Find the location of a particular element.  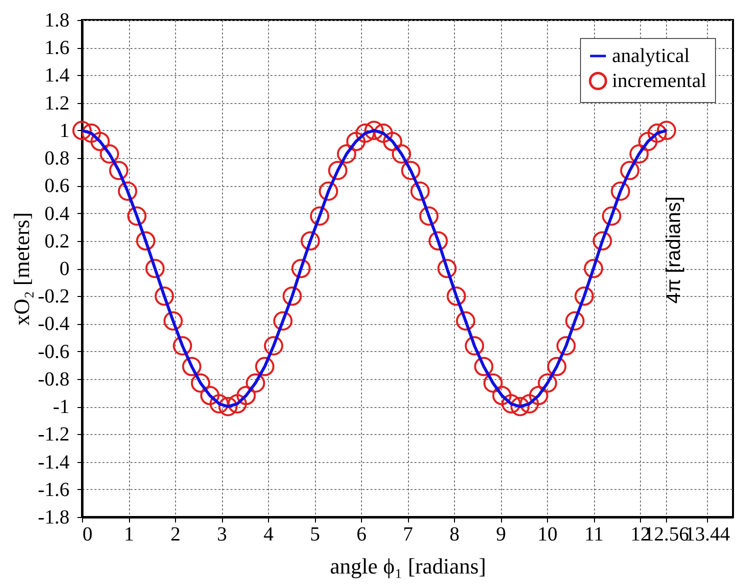

annotation: 4π [radians] is located at coordinates (674, 250).